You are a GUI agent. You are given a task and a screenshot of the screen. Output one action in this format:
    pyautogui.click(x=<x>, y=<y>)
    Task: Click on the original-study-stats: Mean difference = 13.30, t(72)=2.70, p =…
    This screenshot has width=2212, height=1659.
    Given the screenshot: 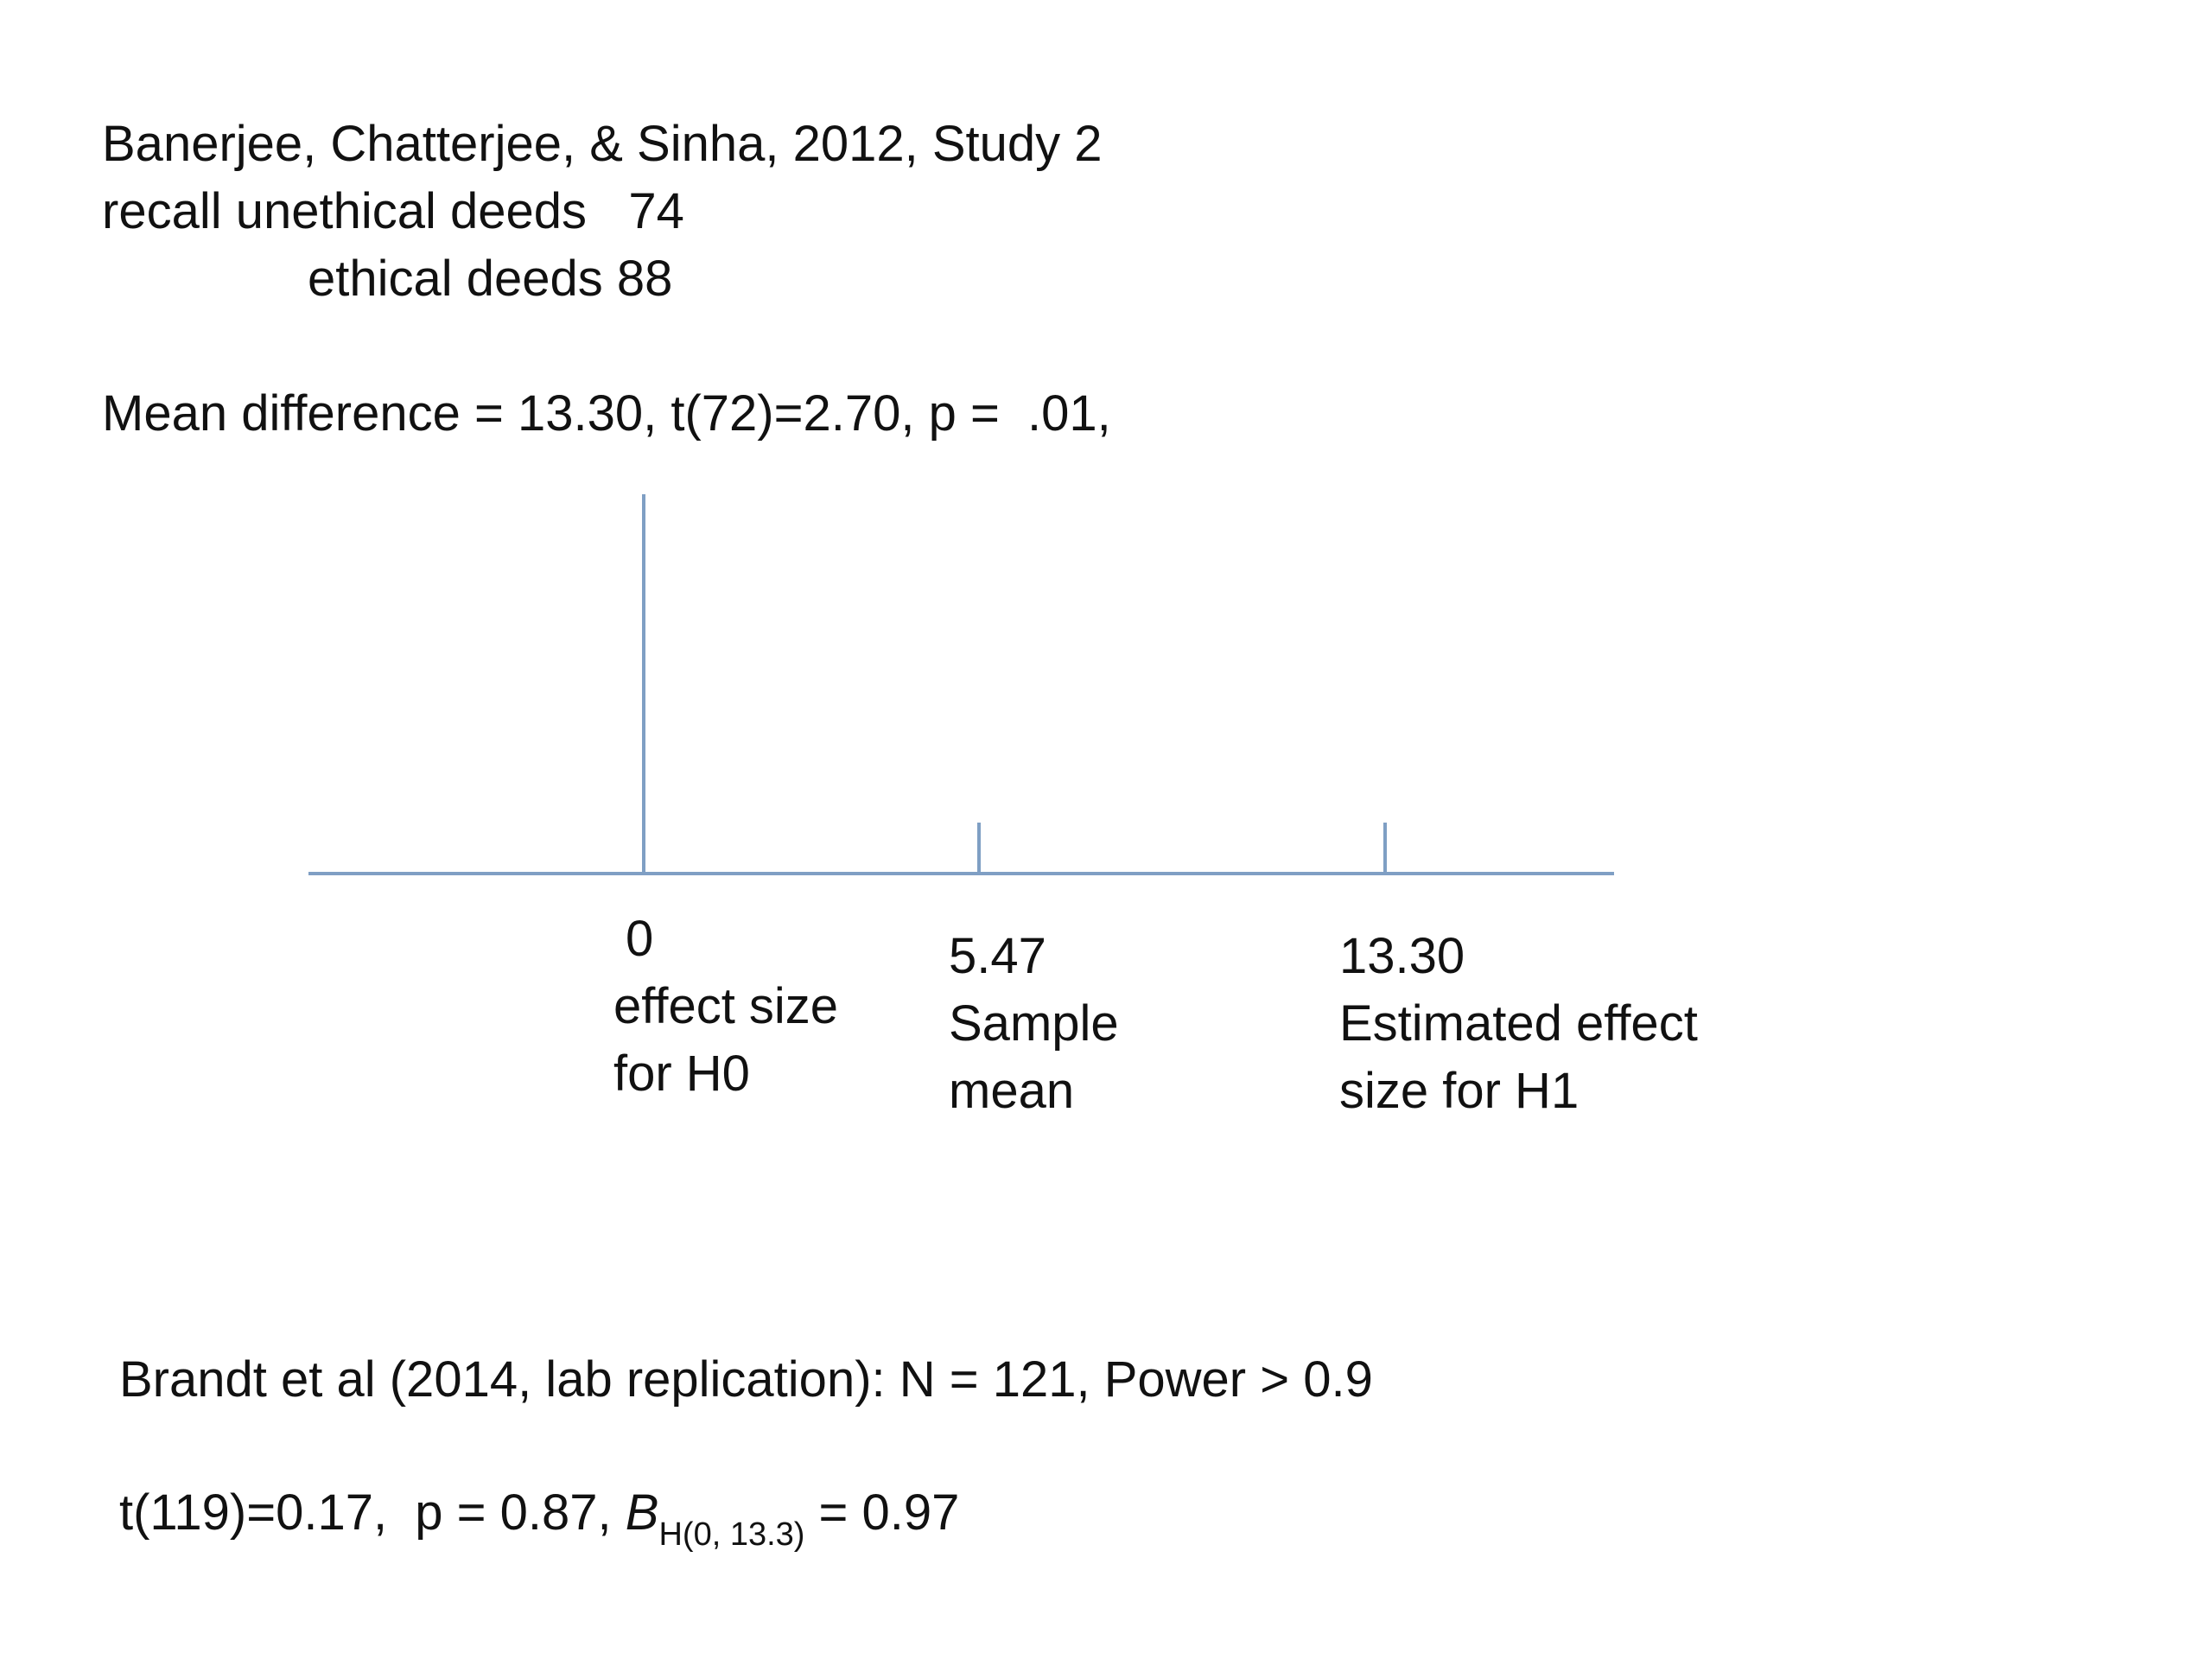 What is the action you would take?
    pyautogui.click(x=606, y=413)
    